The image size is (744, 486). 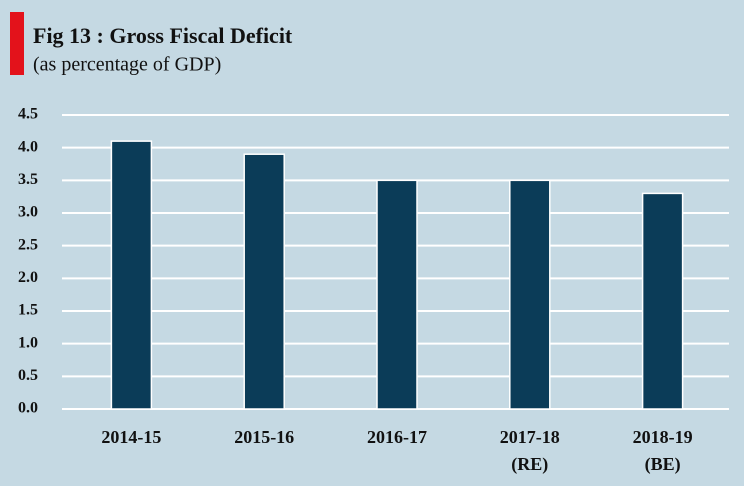 I want to click on x-tick-label: (BE), so click(x=663, y=464).